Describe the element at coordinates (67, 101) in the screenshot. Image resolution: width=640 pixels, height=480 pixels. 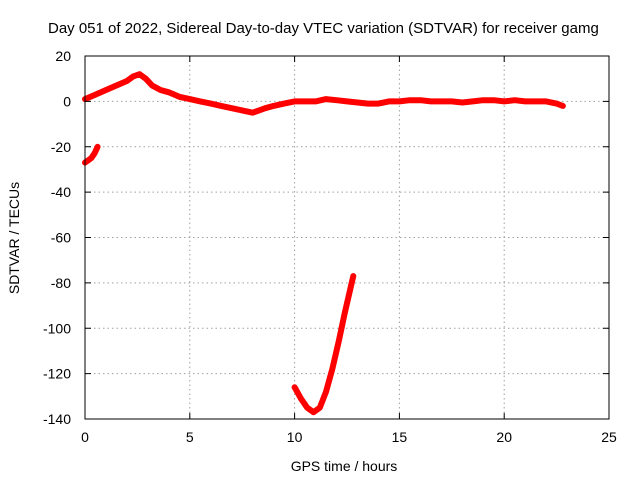
I see `y-tick-label: 0` at that location.